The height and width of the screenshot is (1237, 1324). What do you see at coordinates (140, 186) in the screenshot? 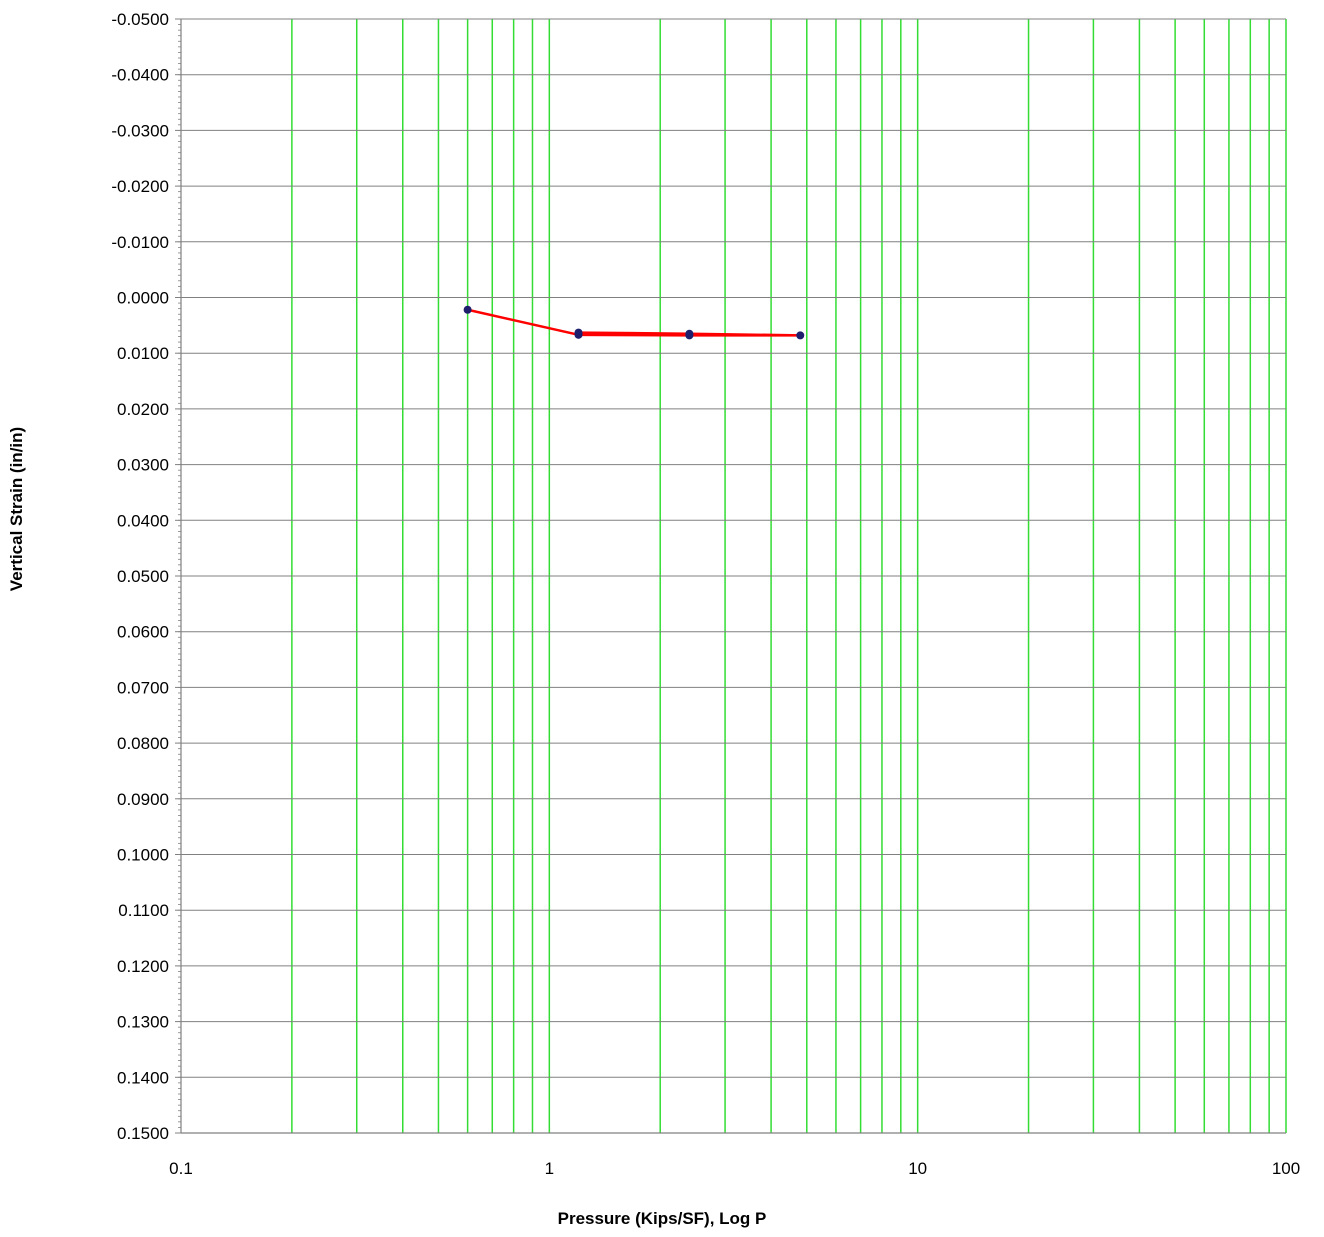
I see `y-tick-label: -0.0200` at bounding box center [140, 186].